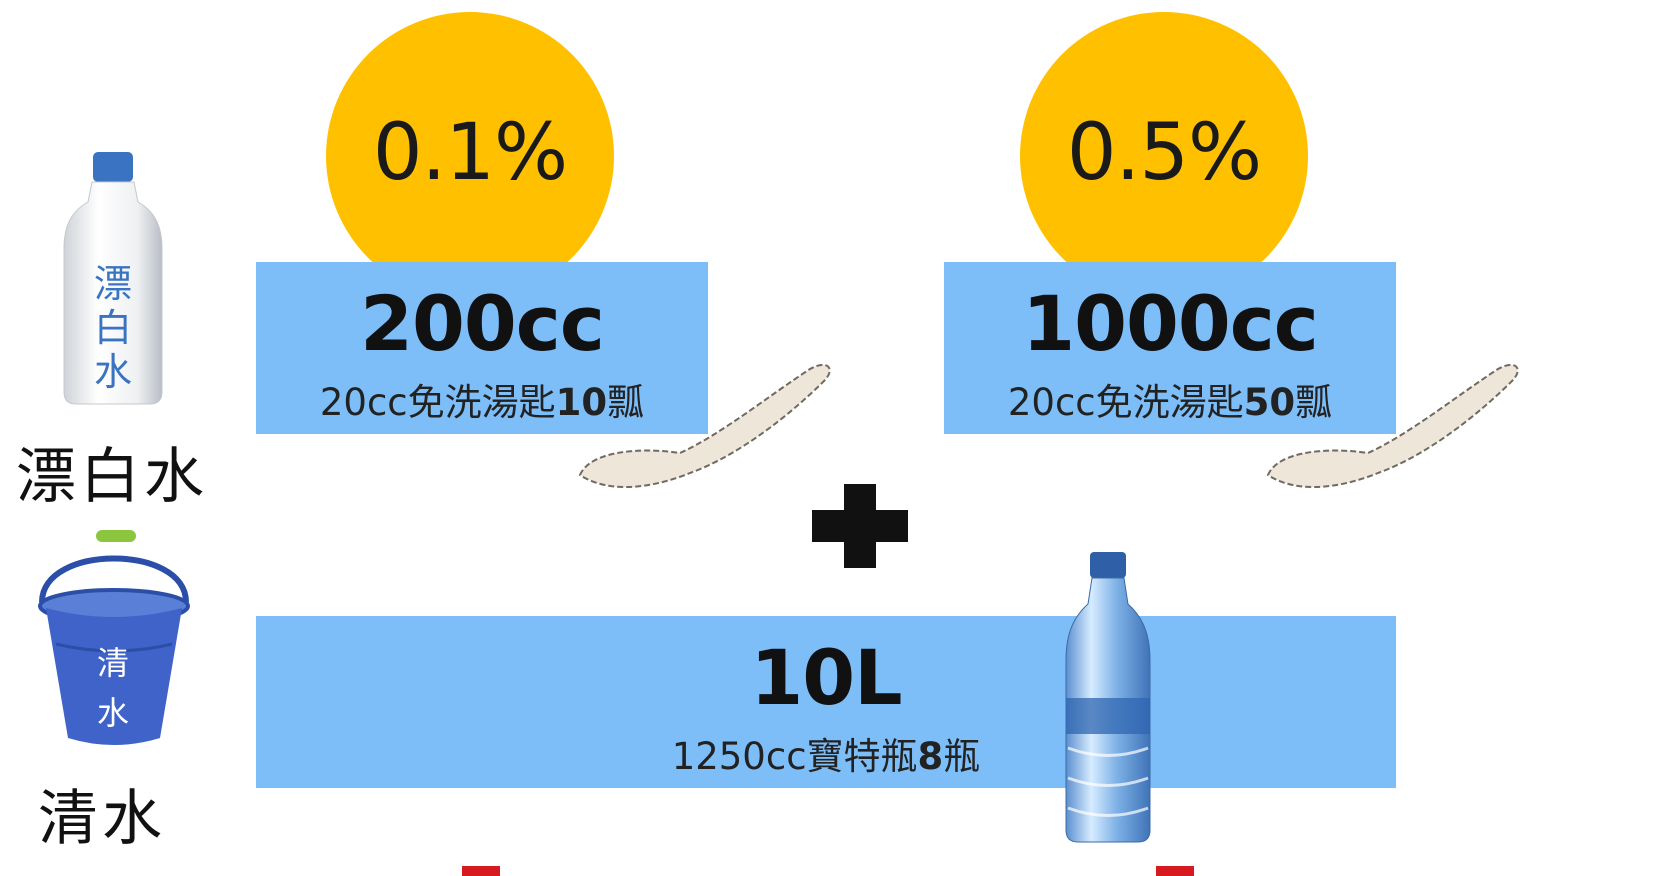 The height and width of the screenshot is (876, 1657). I want to click on spoon-count: 50, so click(1269, 402).